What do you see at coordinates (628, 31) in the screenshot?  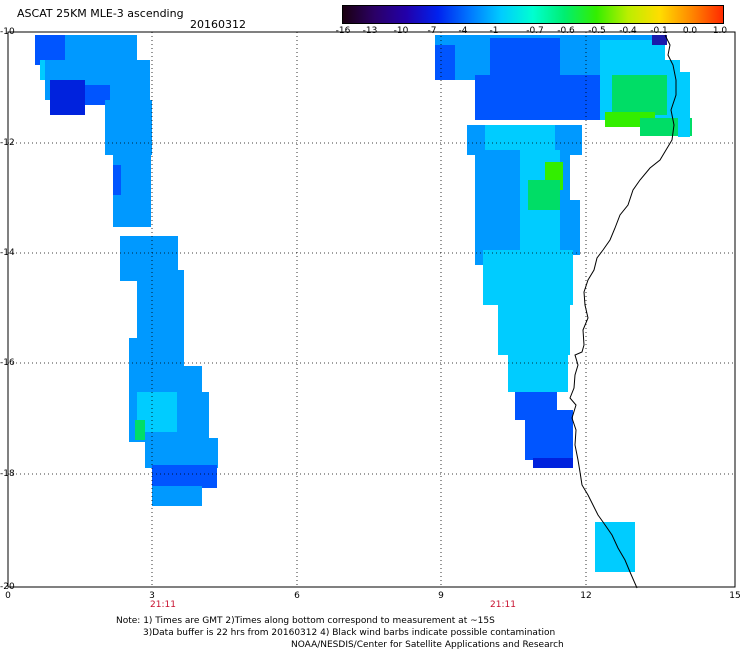 I see `colorbar-tick-label: -0.4` at bounding box center [628, 31].